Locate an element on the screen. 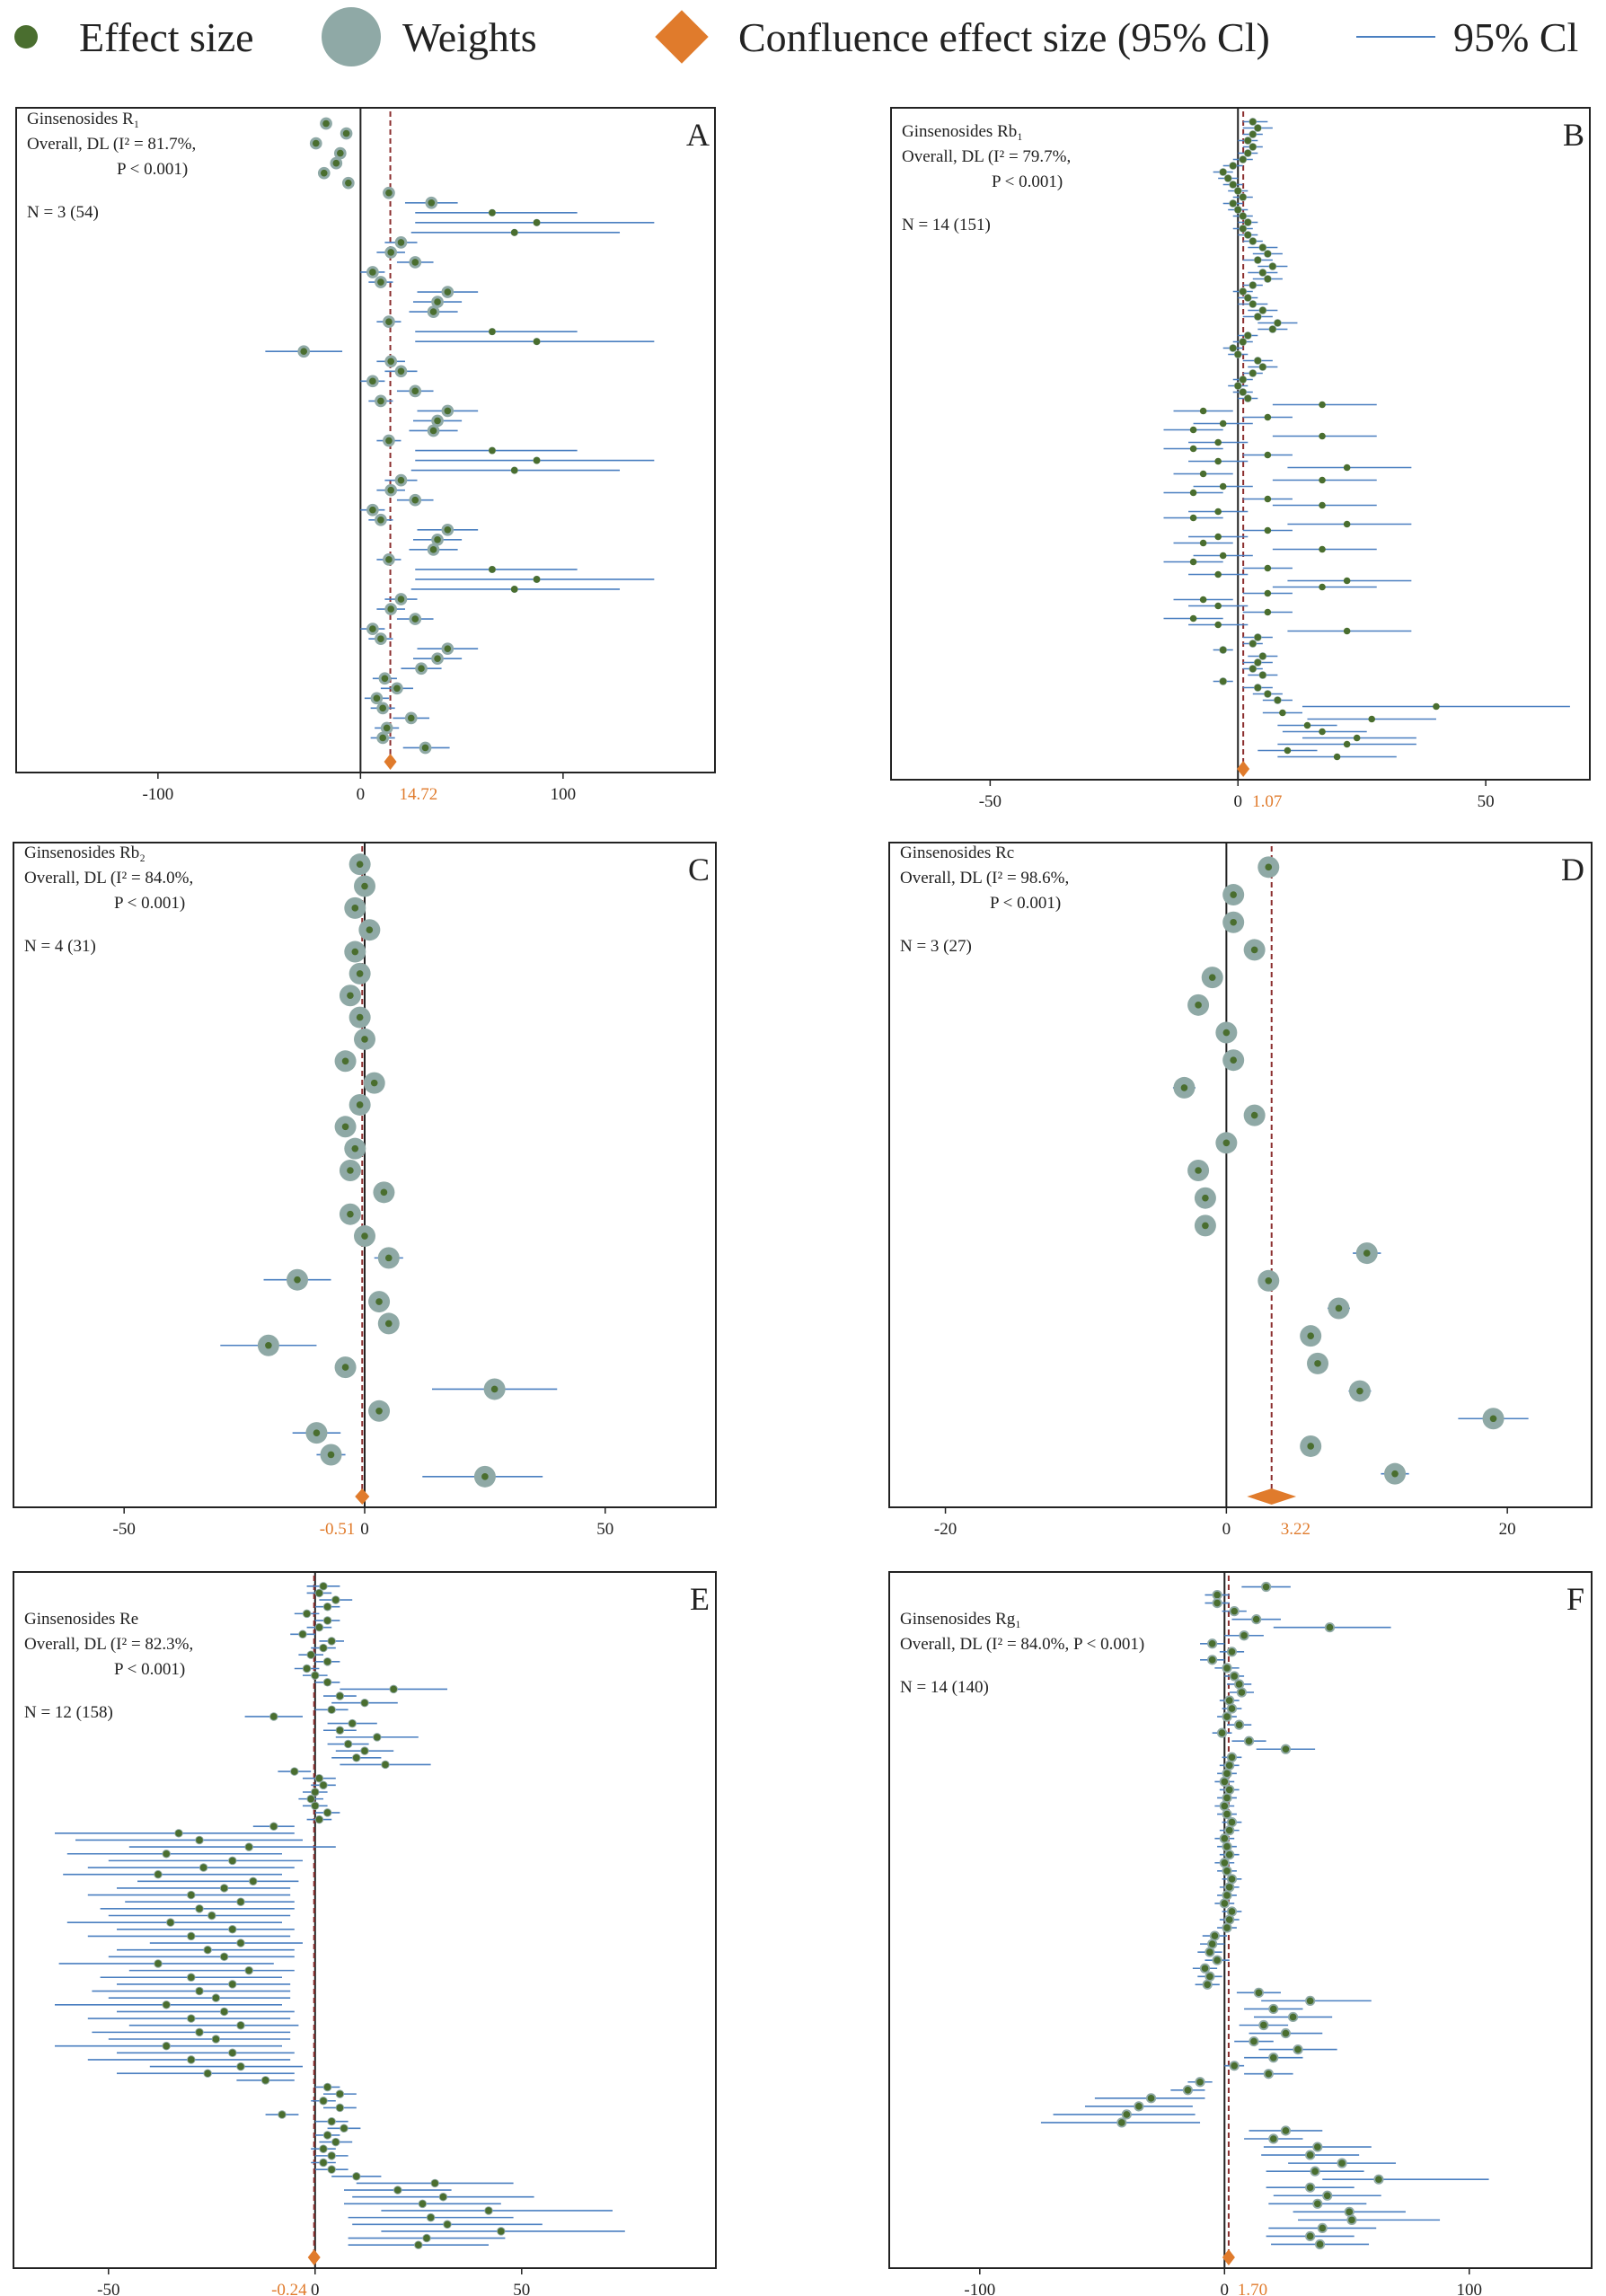 The image size is (1606, 2296). legend-label-effect-size: Effect size is located at coordinates (166, 36).